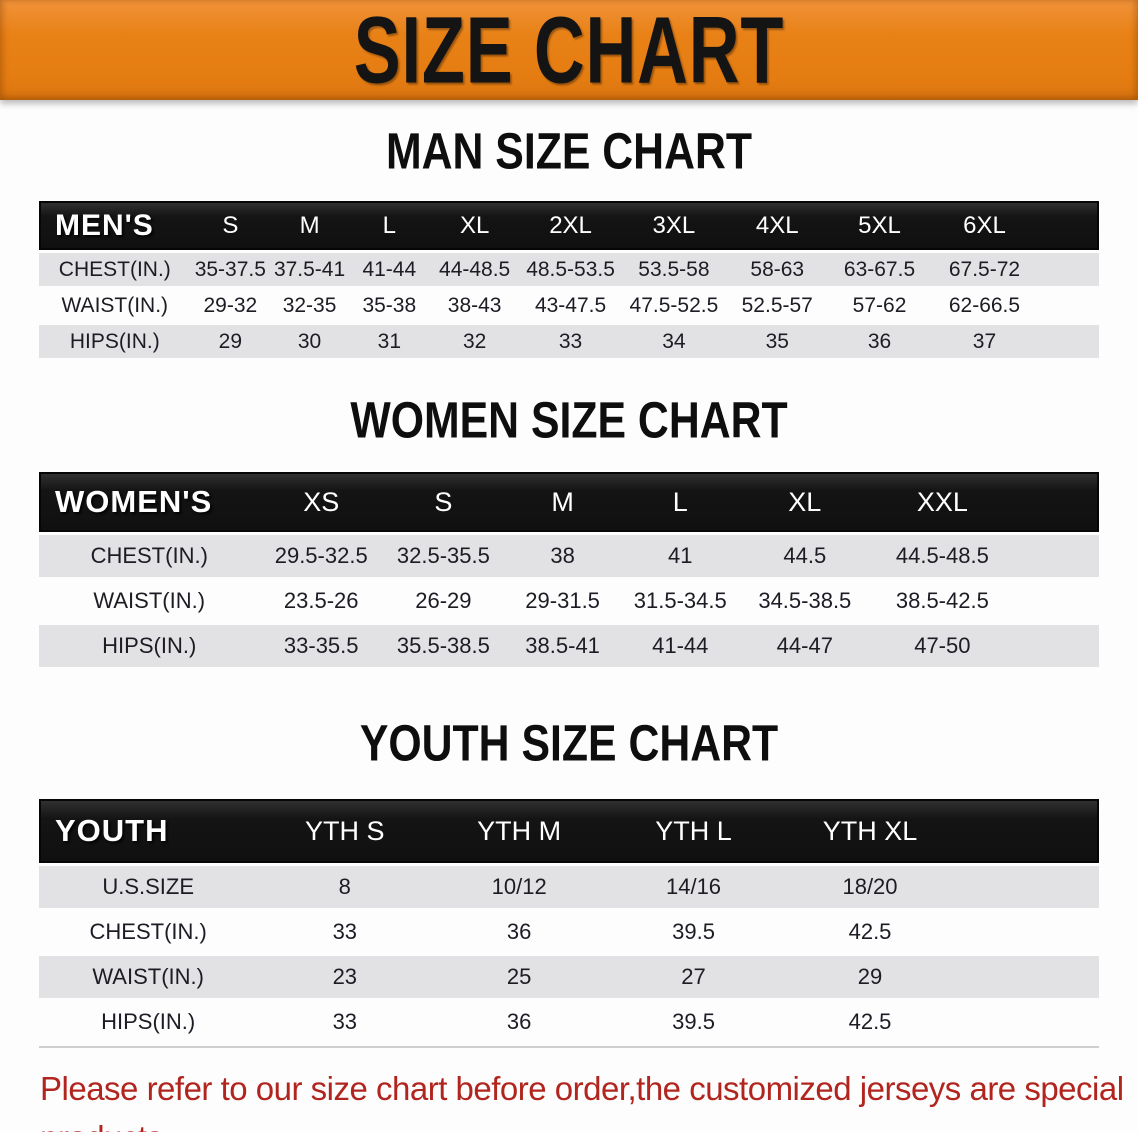 The width and height of the screenshot is (1138, 1132). What do you see at coordinates (148, 887) in the screenshot?
I see `row-label: U.S.SIZE` at bounding box center [148, 887].